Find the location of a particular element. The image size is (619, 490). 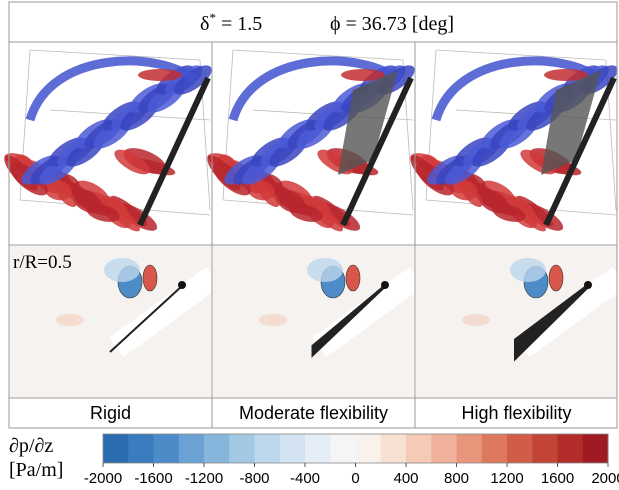

colorbar-tick-label: 2000 is located at coordinates (605, 478).